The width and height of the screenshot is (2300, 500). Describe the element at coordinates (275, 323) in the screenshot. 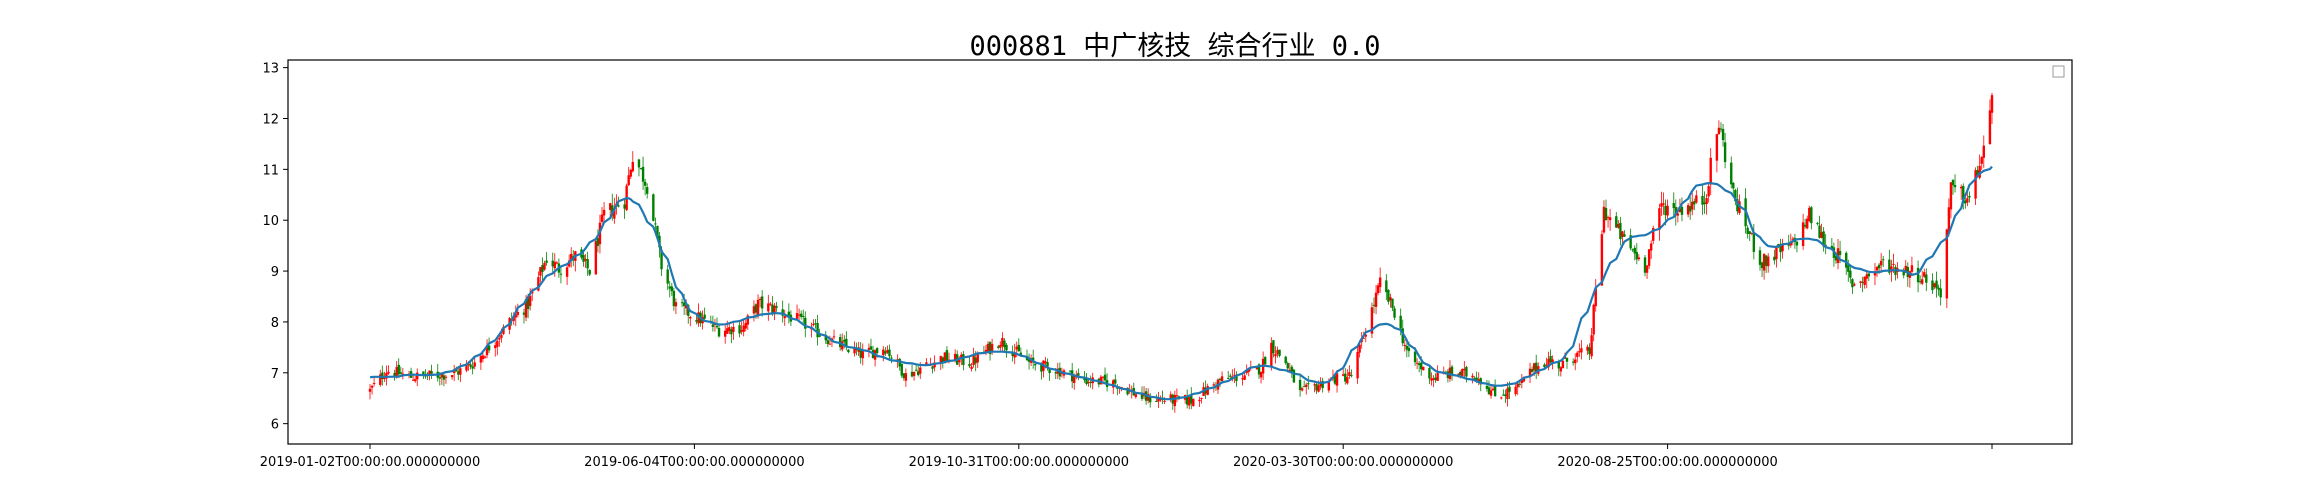

I see `y-tick-label: 8` at that location.